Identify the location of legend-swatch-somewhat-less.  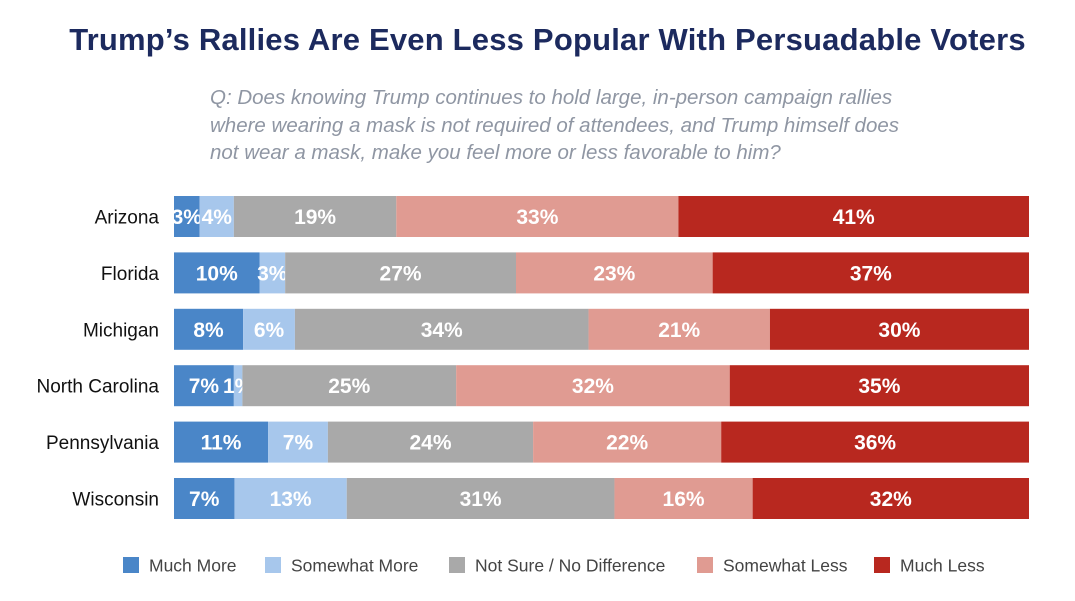
(705, 565).